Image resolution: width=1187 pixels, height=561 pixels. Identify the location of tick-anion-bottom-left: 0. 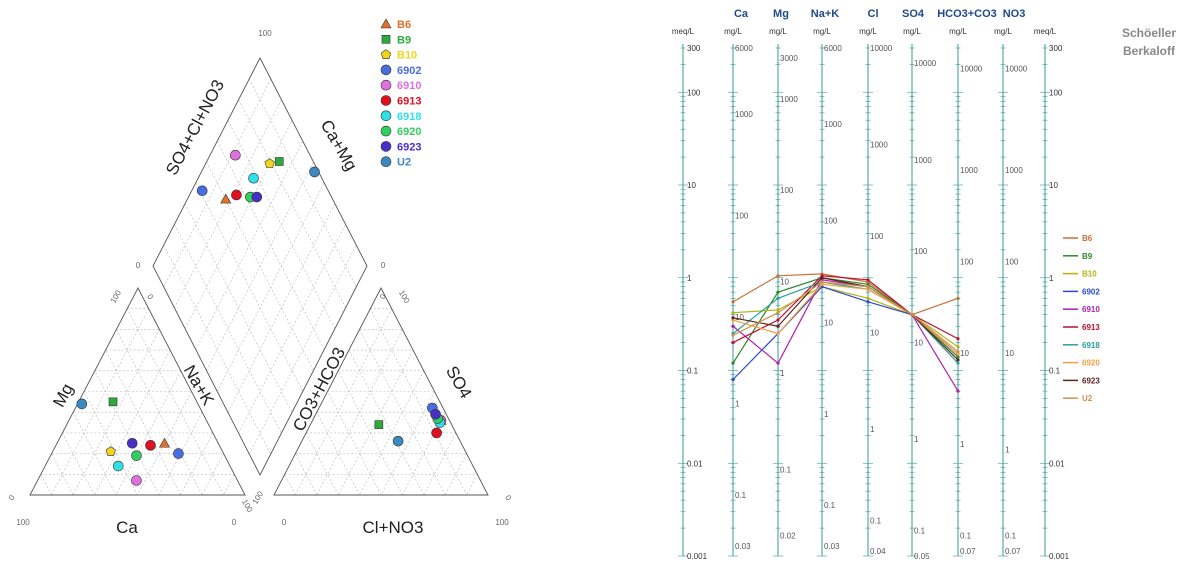
(284, 522).